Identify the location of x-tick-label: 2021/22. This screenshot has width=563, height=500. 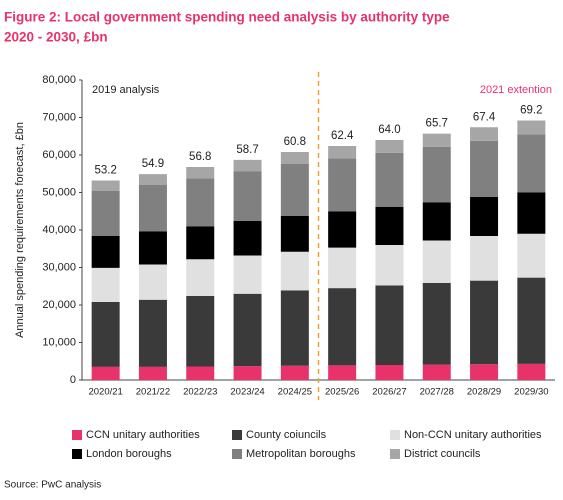
(153, 392).